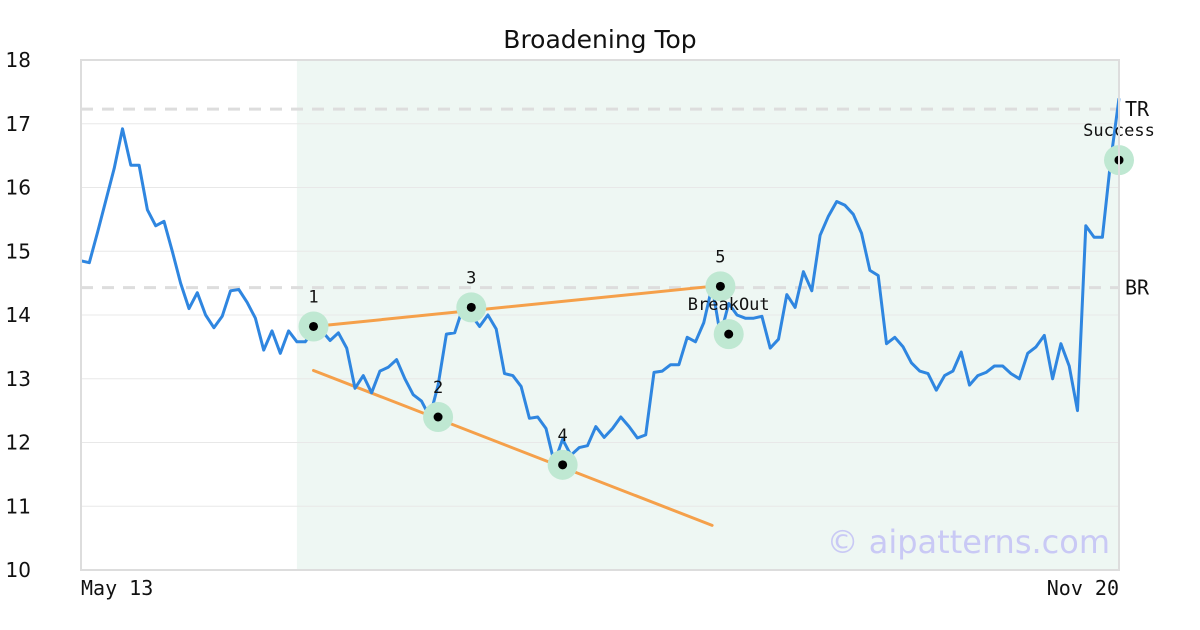  What do you see at coordinates (18, 188) in the screenshot?
I see `y-tick-label: 16` at bounding box center [18, 188].